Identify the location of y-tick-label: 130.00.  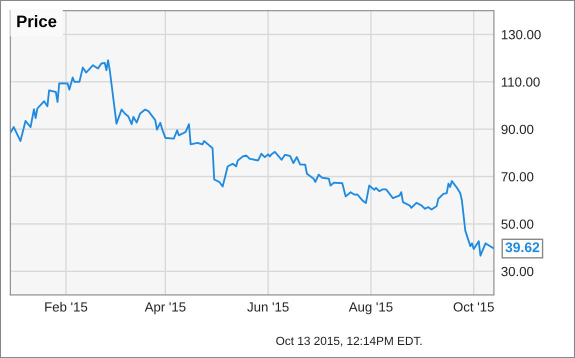
(521, 35).